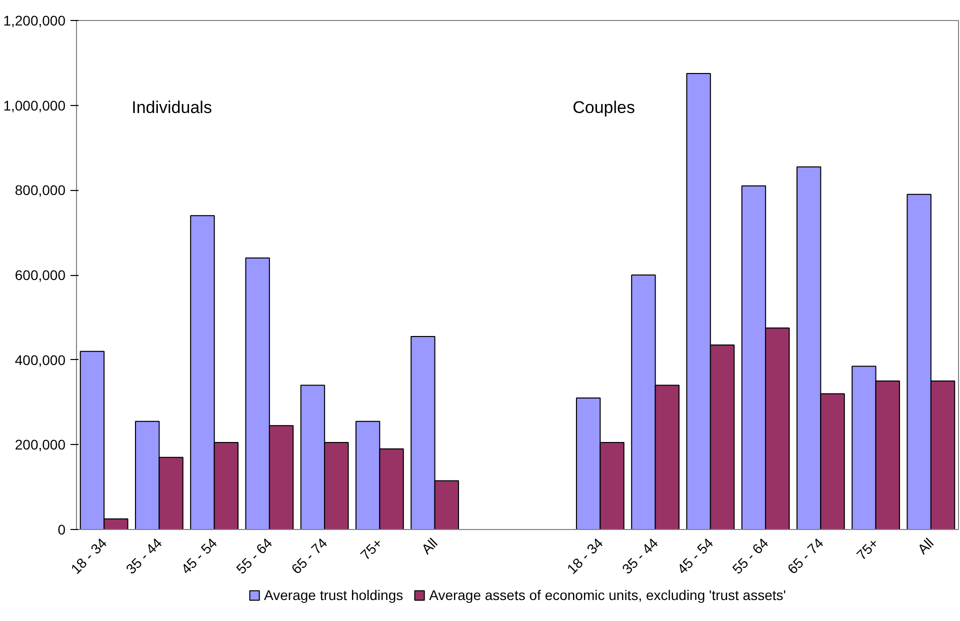  What do you see at coordinates (607, 595) in the screenshot?
I see `legend-label: Average assets of economic units, excluding 'trust assets'` at bounding box center [607, 595].